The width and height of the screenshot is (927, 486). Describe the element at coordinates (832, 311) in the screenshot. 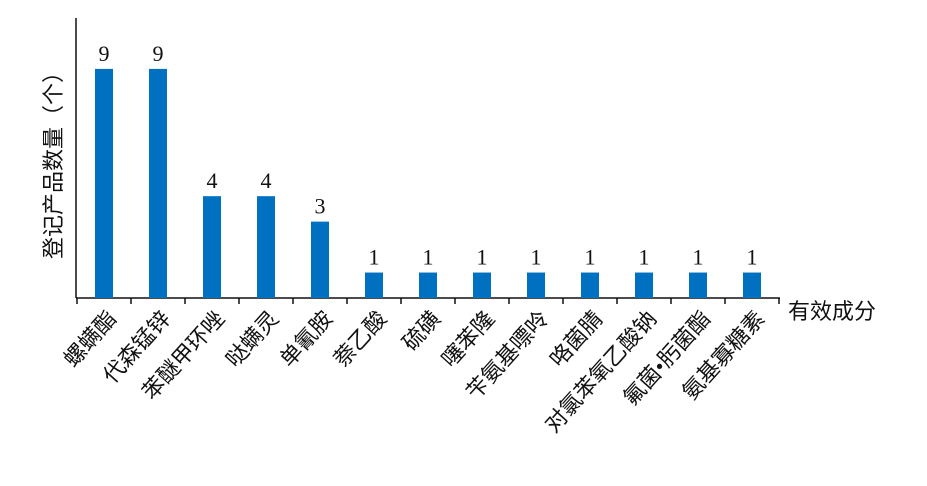

I see `x-axis-title: 有效成分` at that location.